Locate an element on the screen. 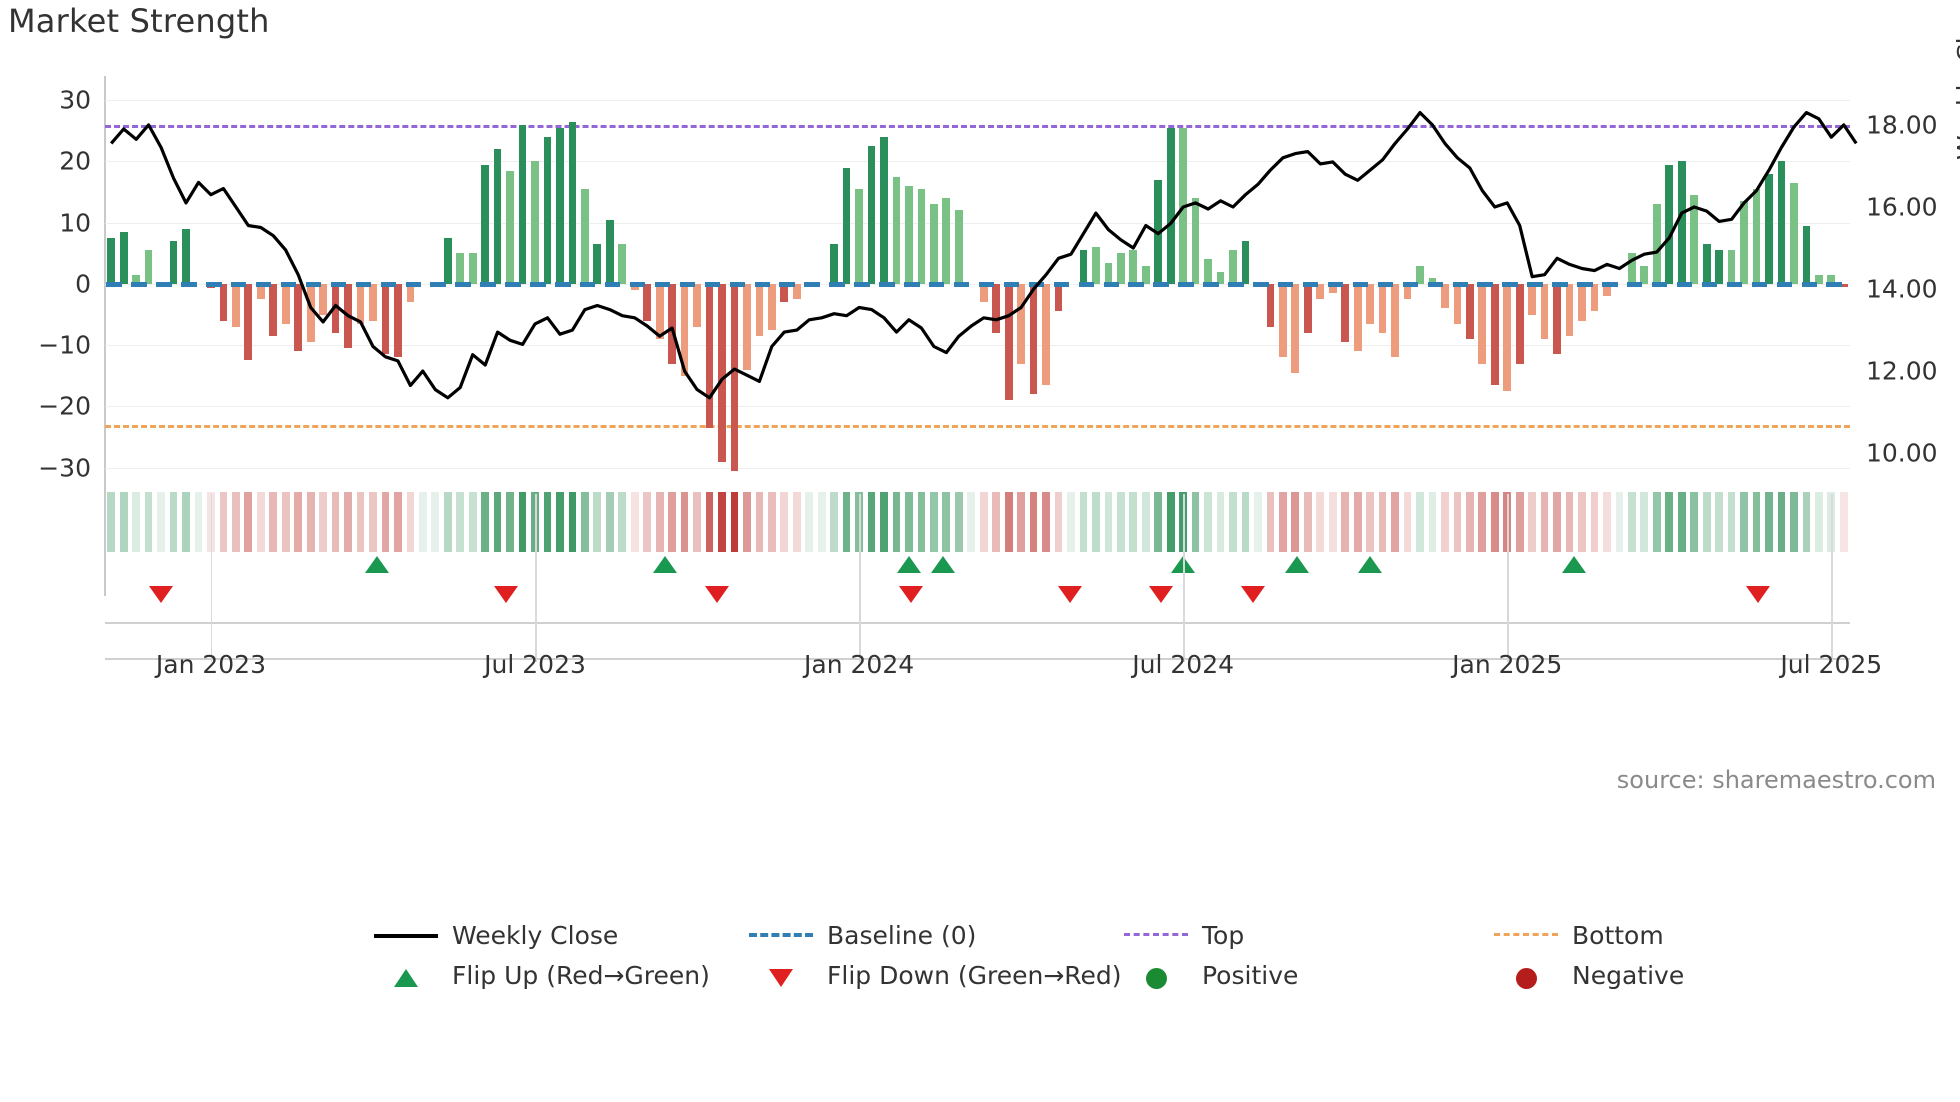 This screenshot has height=1102, width=1960. triangle-down-icon is located at coordinates (781, 978).